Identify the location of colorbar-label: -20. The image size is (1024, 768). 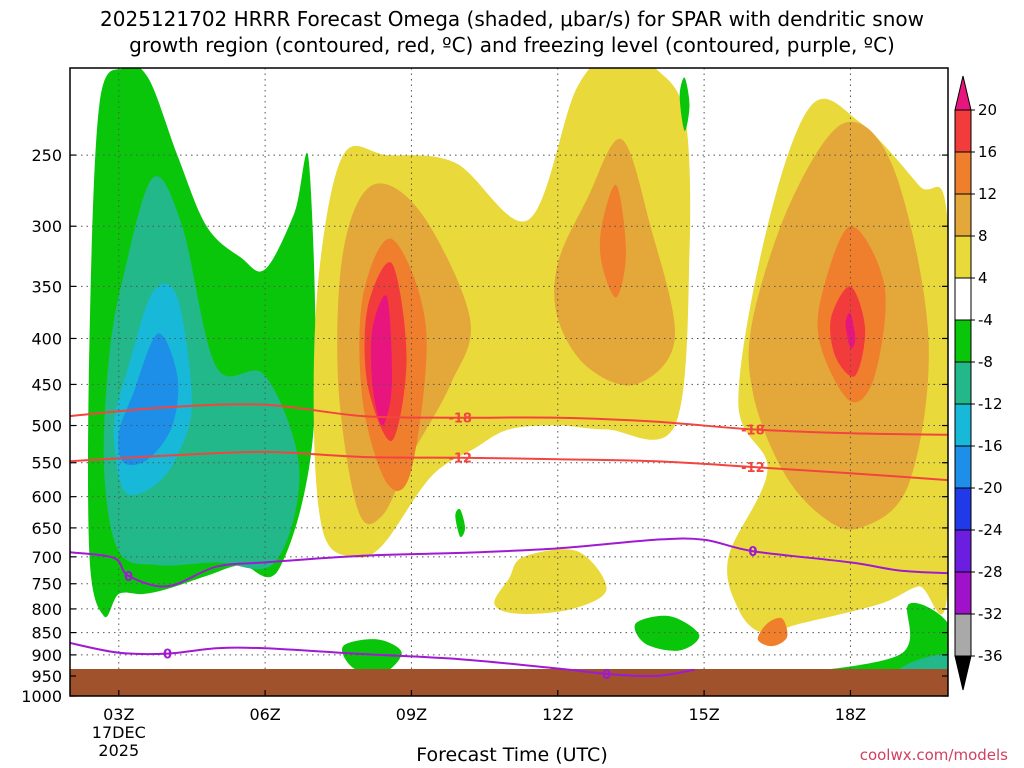
(990, 488).